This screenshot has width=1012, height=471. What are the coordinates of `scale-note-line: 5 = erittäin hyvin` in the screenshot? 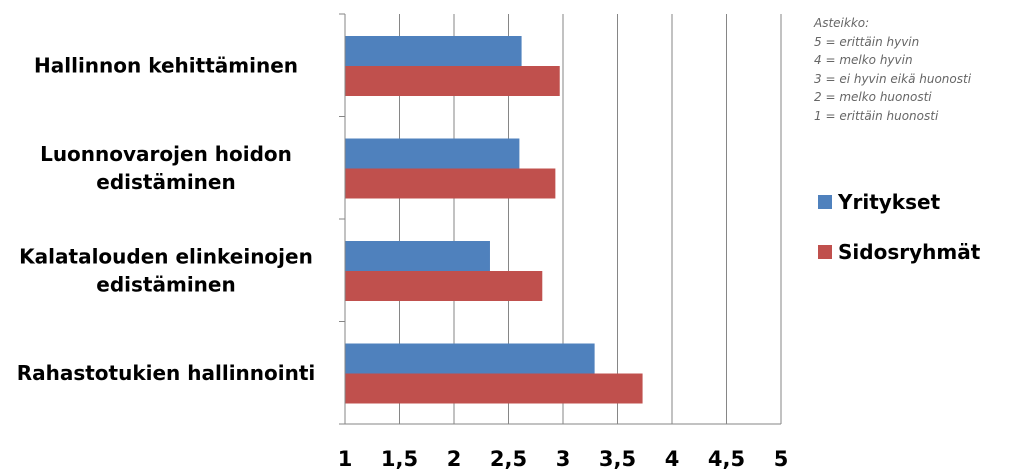 It's located at (867, 41).